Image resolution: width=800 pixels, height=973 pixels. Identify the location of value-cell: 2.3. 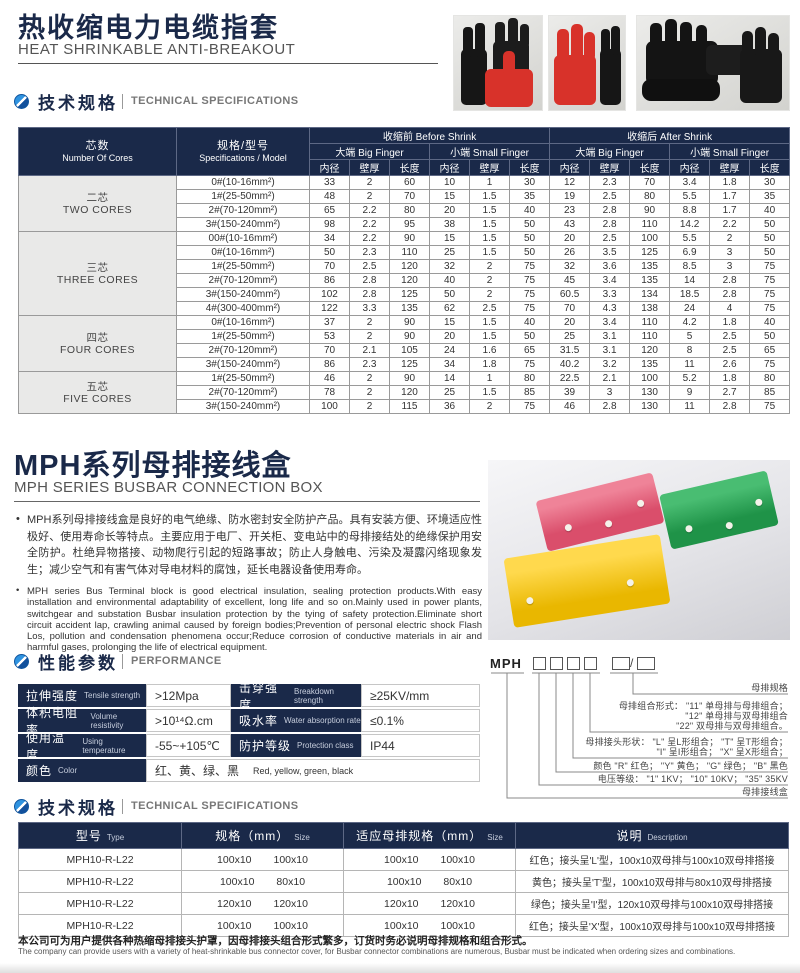
(369, 364).